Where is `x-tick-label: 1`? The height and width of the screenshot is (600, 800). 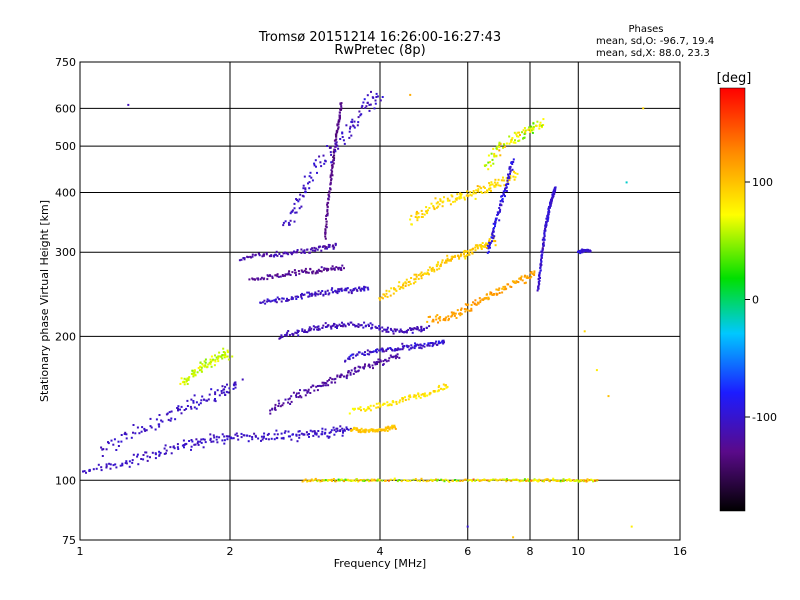 x-tick-label: 1 is located at coordinates (80, 551).